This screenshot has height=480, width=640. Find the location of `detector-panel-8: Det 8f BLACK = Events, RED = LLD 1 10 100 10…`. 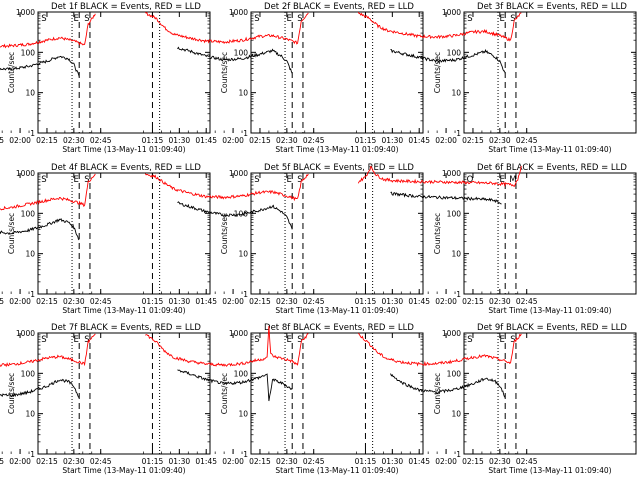

detector-panel-8: Det 8f BLACK = Events, RED = LLD 1 10 100 10… is located at coordinates (283, 399).